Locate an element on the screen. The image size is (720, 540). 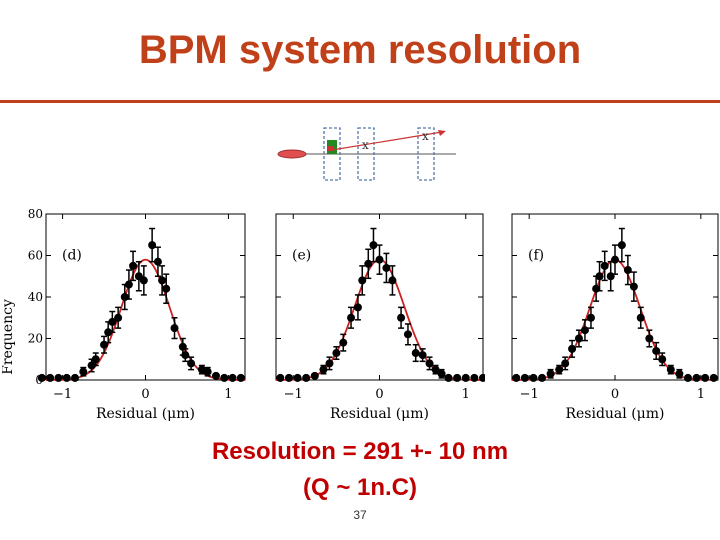
resolution-result: Resolution = 291 +- 10 nm is located at coordinates (360, 451).